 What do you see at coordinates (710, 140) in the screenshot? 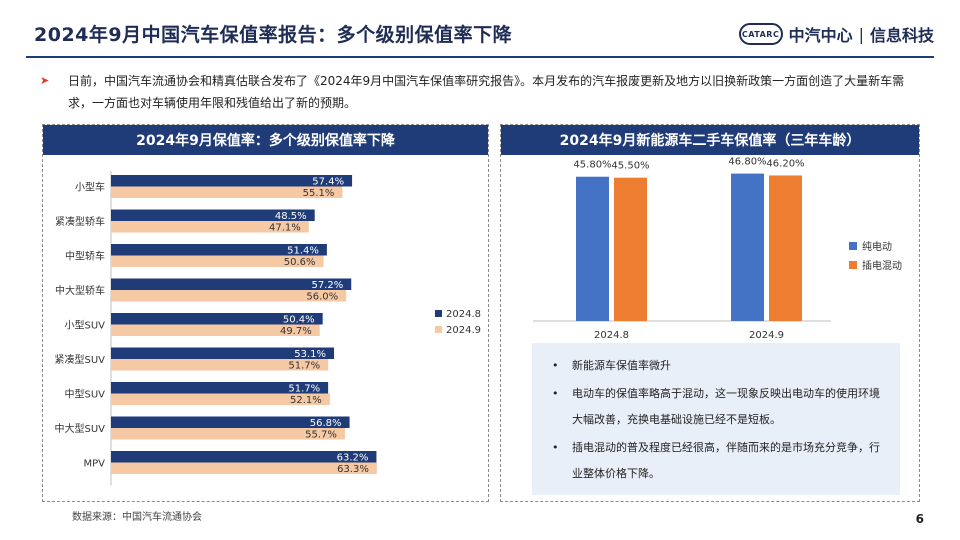
I see `right-chart-title: 2024年9月新能源车二手车保值率（三年车龄）` at bounding box center [710, 140].